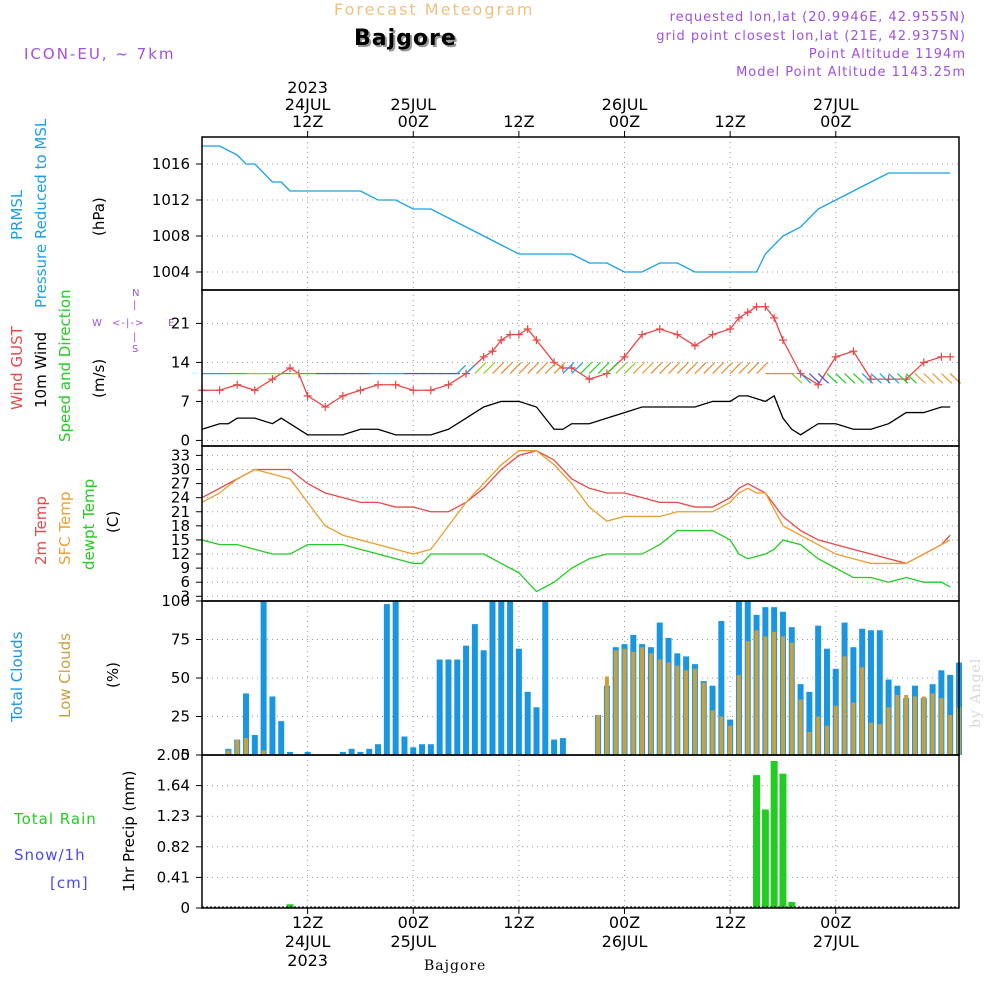  Describe the element at coordinates (175, 601) in the screenshot. I see `y-tick-label: 100` at that location.